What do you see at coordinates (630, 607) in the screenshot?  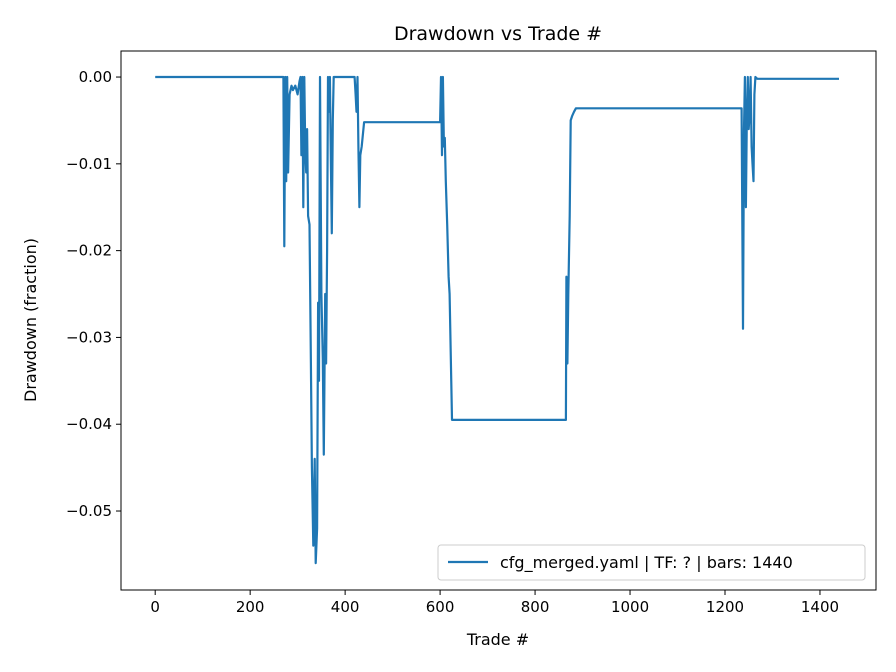 I see `x-tick-label: 1000` at bounding box center [630, 607].